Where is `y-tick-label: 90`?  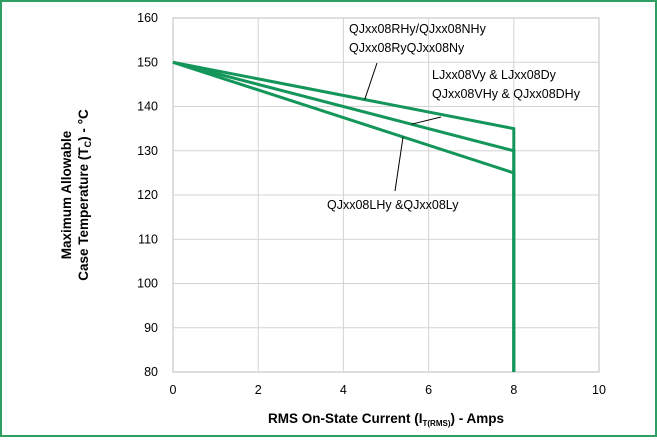 y-tick-label: 90 is located at coordinates (151, 328).